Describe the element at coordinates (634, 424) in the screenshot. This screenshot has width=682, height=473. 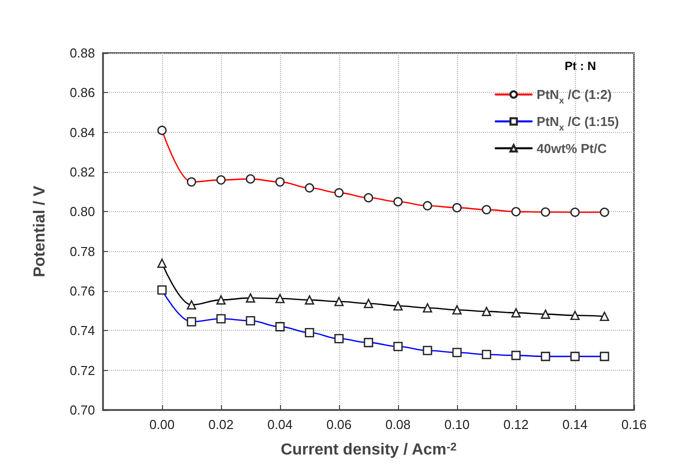
I see `x-tick-label: 0.16` at that location.